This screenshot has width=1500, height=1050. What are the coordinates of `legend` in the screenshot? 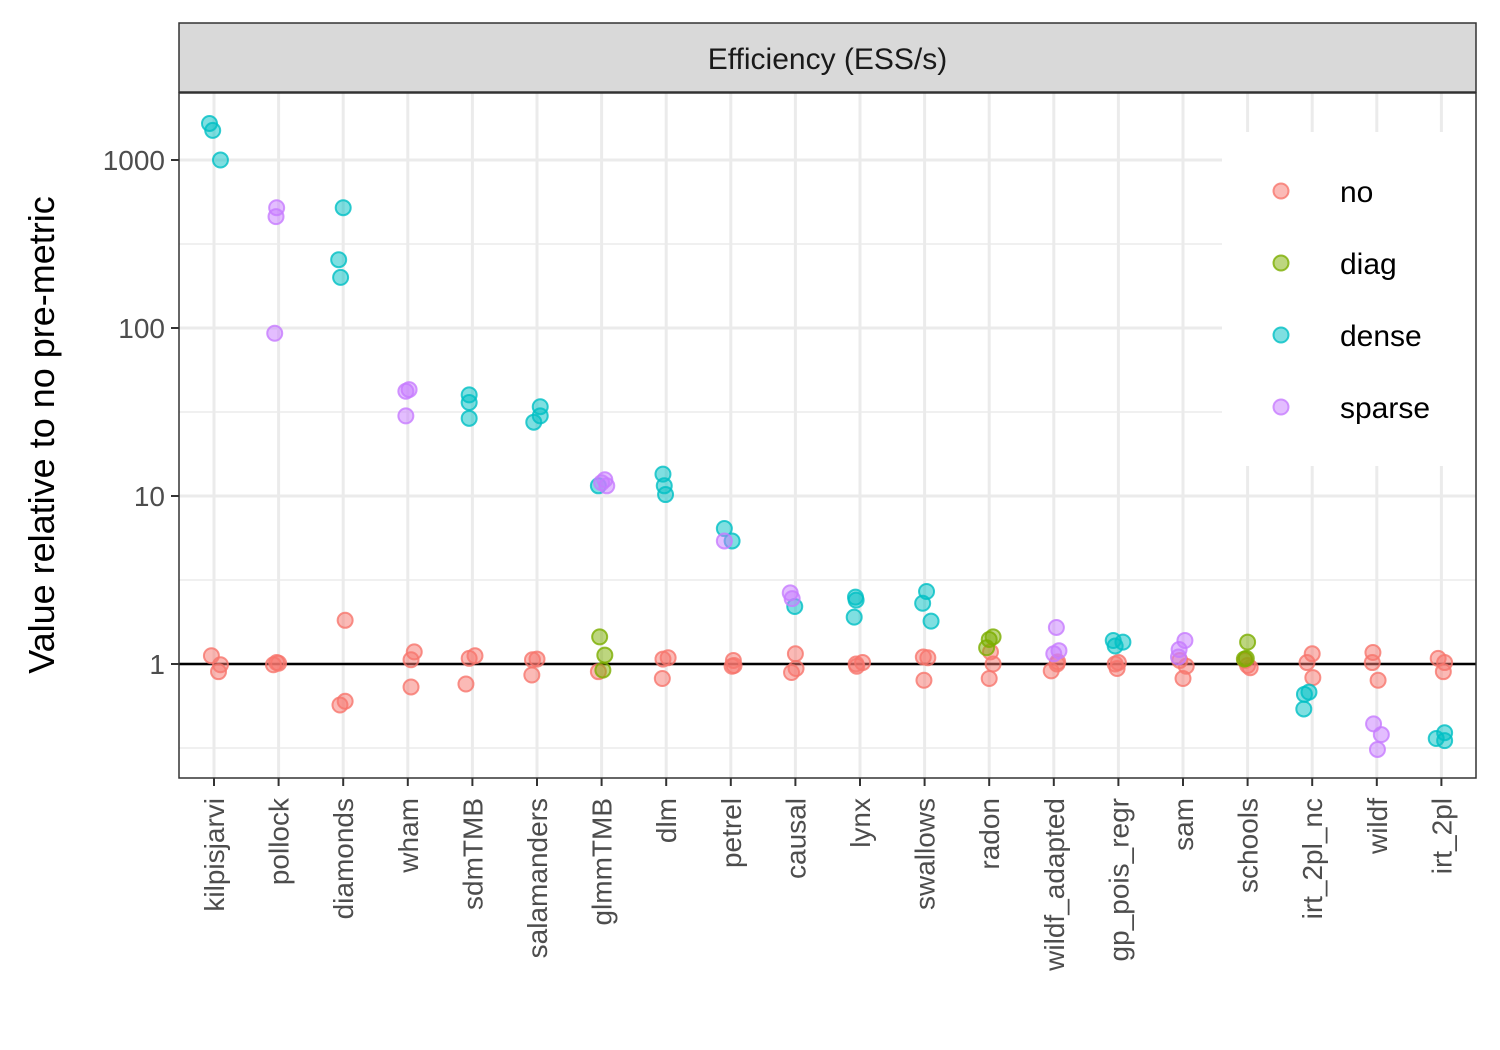 It's located at (1349, 299).